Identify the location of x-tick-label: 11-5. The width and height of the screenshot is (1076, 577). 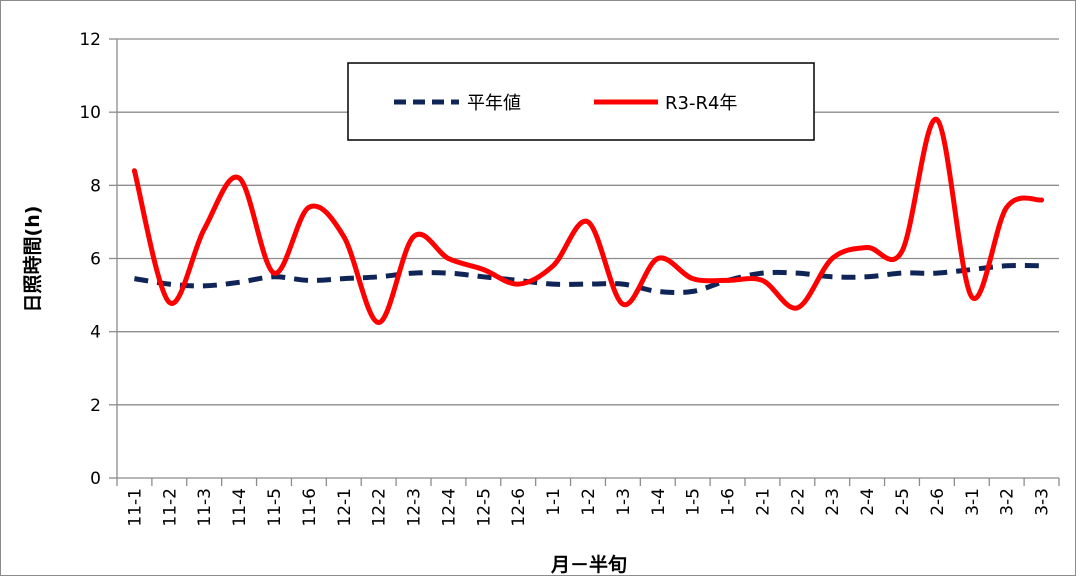
(275, 507).